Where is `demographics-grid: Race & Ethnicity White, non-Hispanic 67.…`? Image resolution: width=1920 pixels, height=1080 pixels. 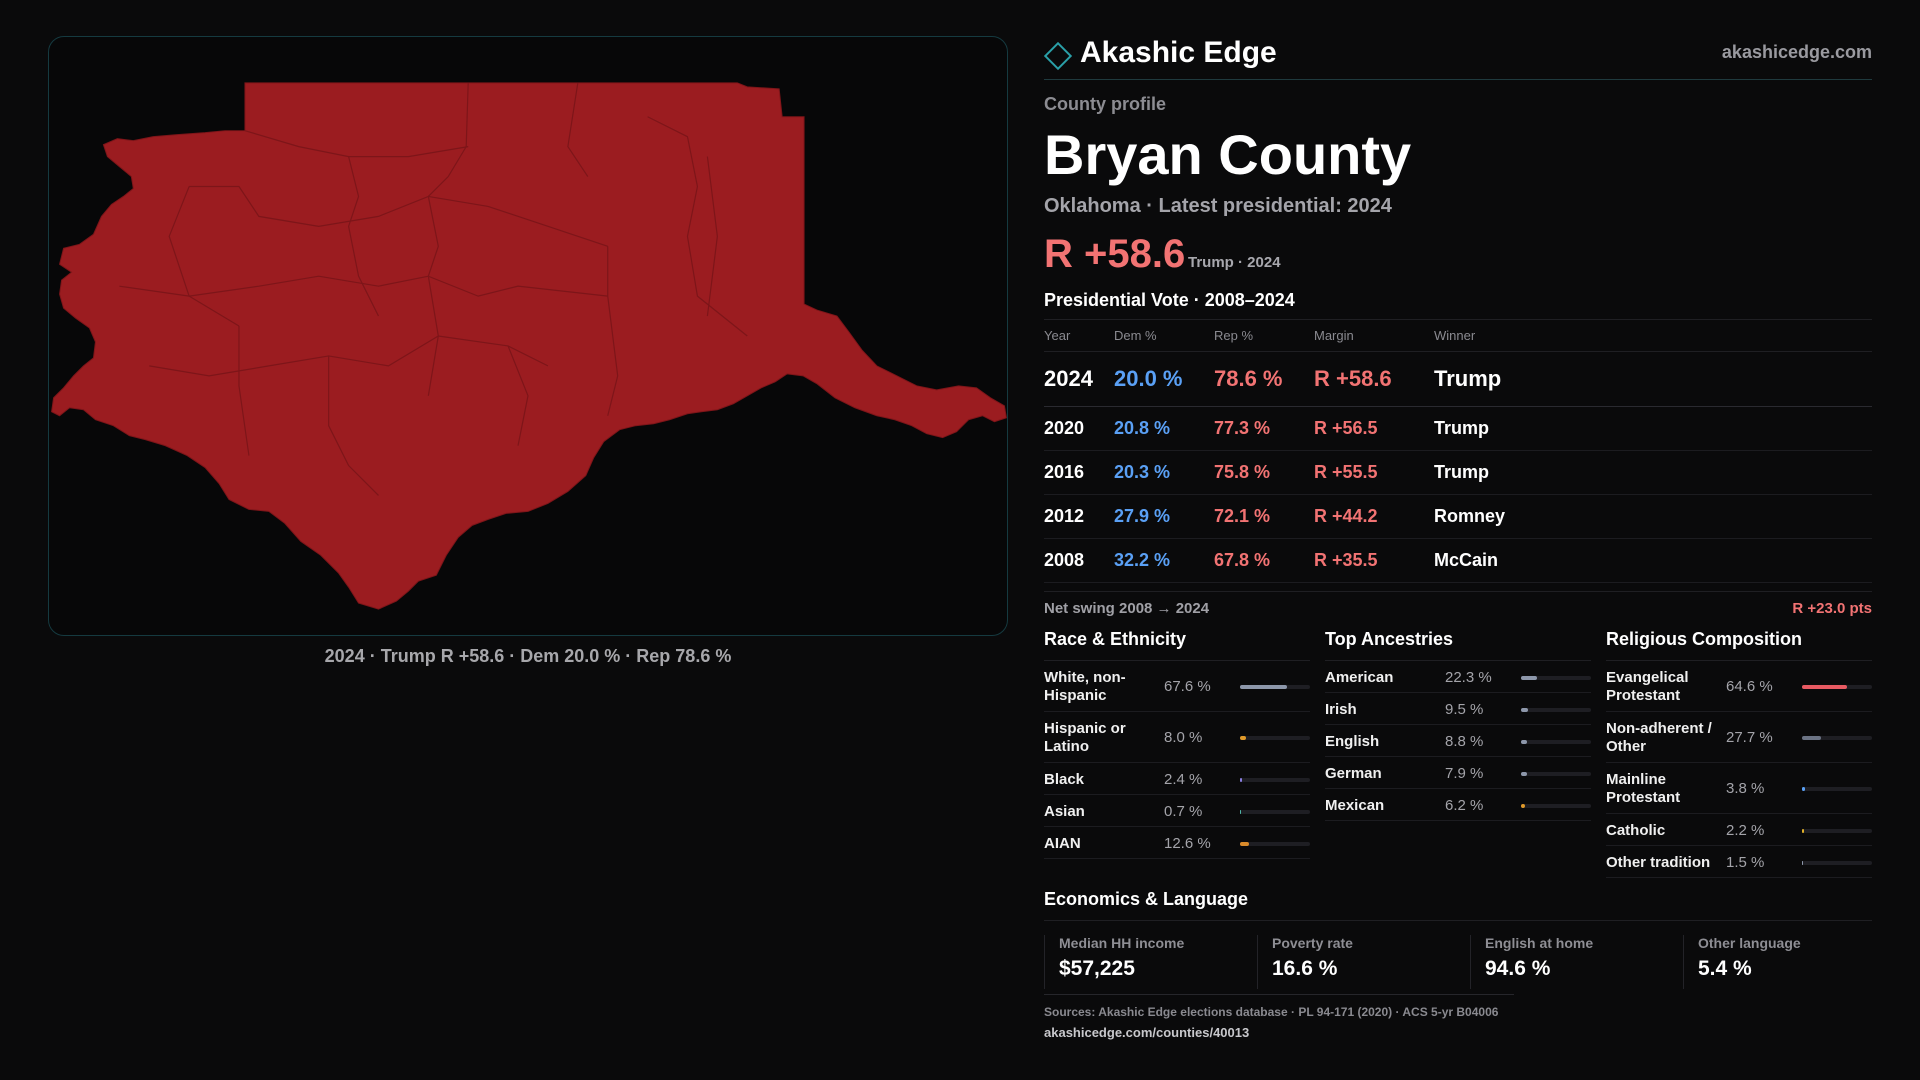 demographics-grid: Race & Ethnicity White, non-Hispanic 67.… is located at coordinates (1458, 754).